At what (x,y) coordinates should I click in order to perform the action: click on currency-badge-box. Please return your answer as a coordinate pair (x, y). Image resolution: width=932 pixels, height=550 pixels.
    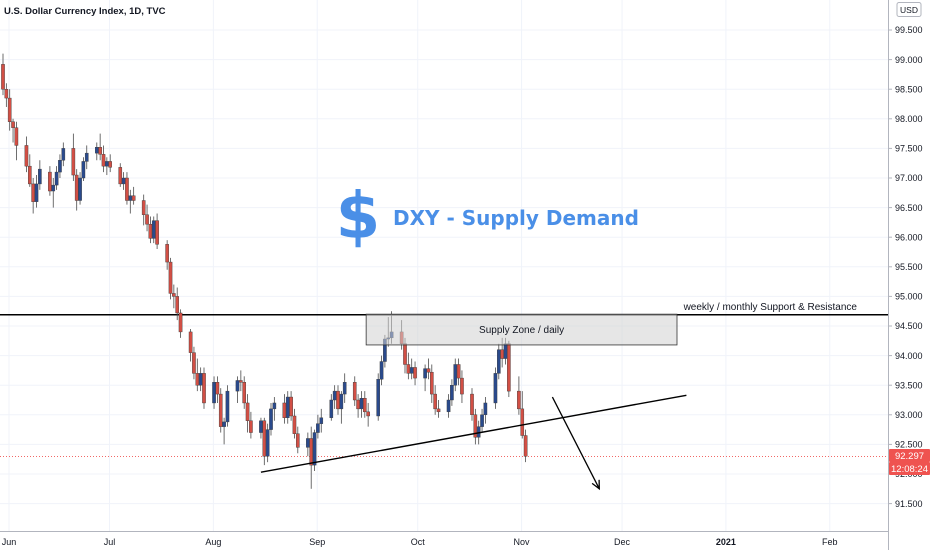
    Looking at the image, I should click on (909, 9).